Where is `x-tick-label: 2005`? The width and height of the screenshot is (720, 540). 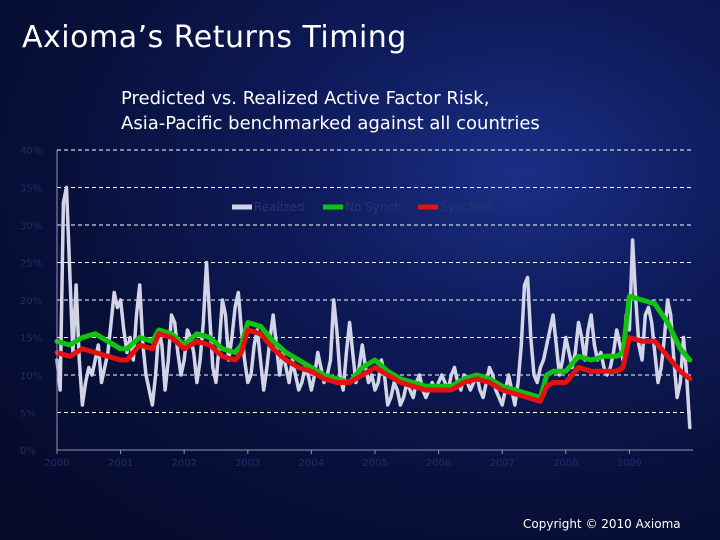
x-tick-label: 2005 is located at coordinates (374, 463).